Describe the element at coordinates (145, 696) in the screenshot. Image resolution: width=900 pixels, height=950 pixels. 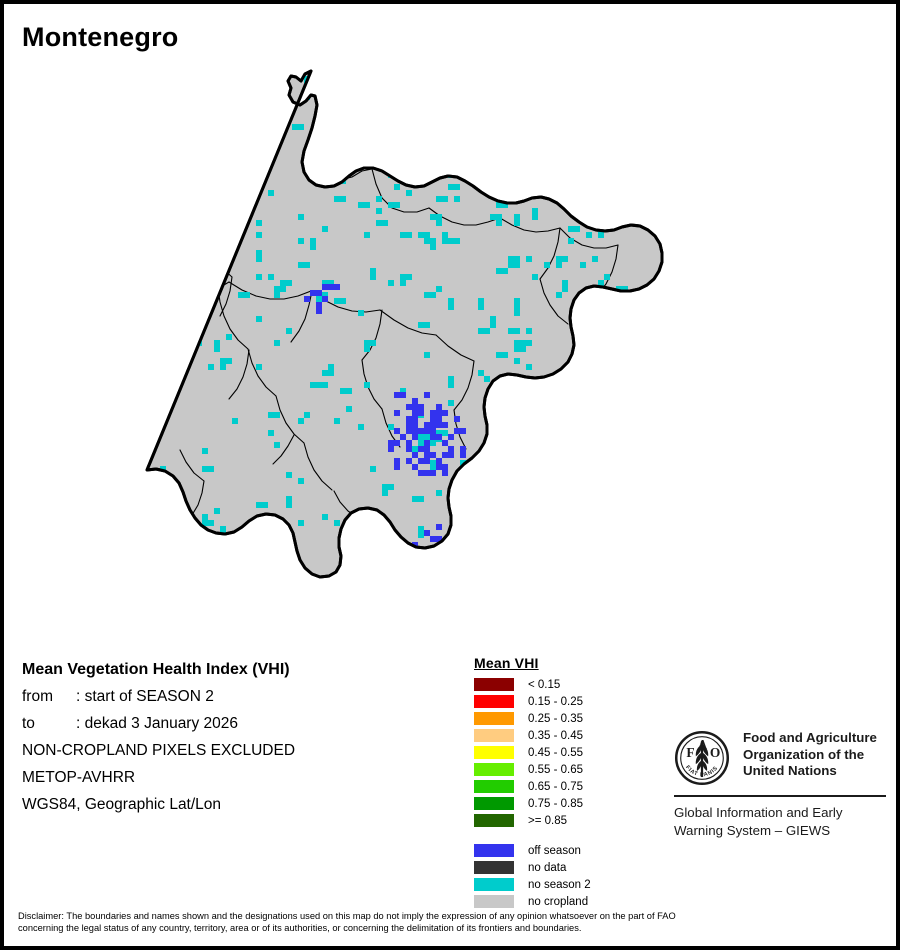
I see `info-from-value: : start of SEASON 2` at that location.